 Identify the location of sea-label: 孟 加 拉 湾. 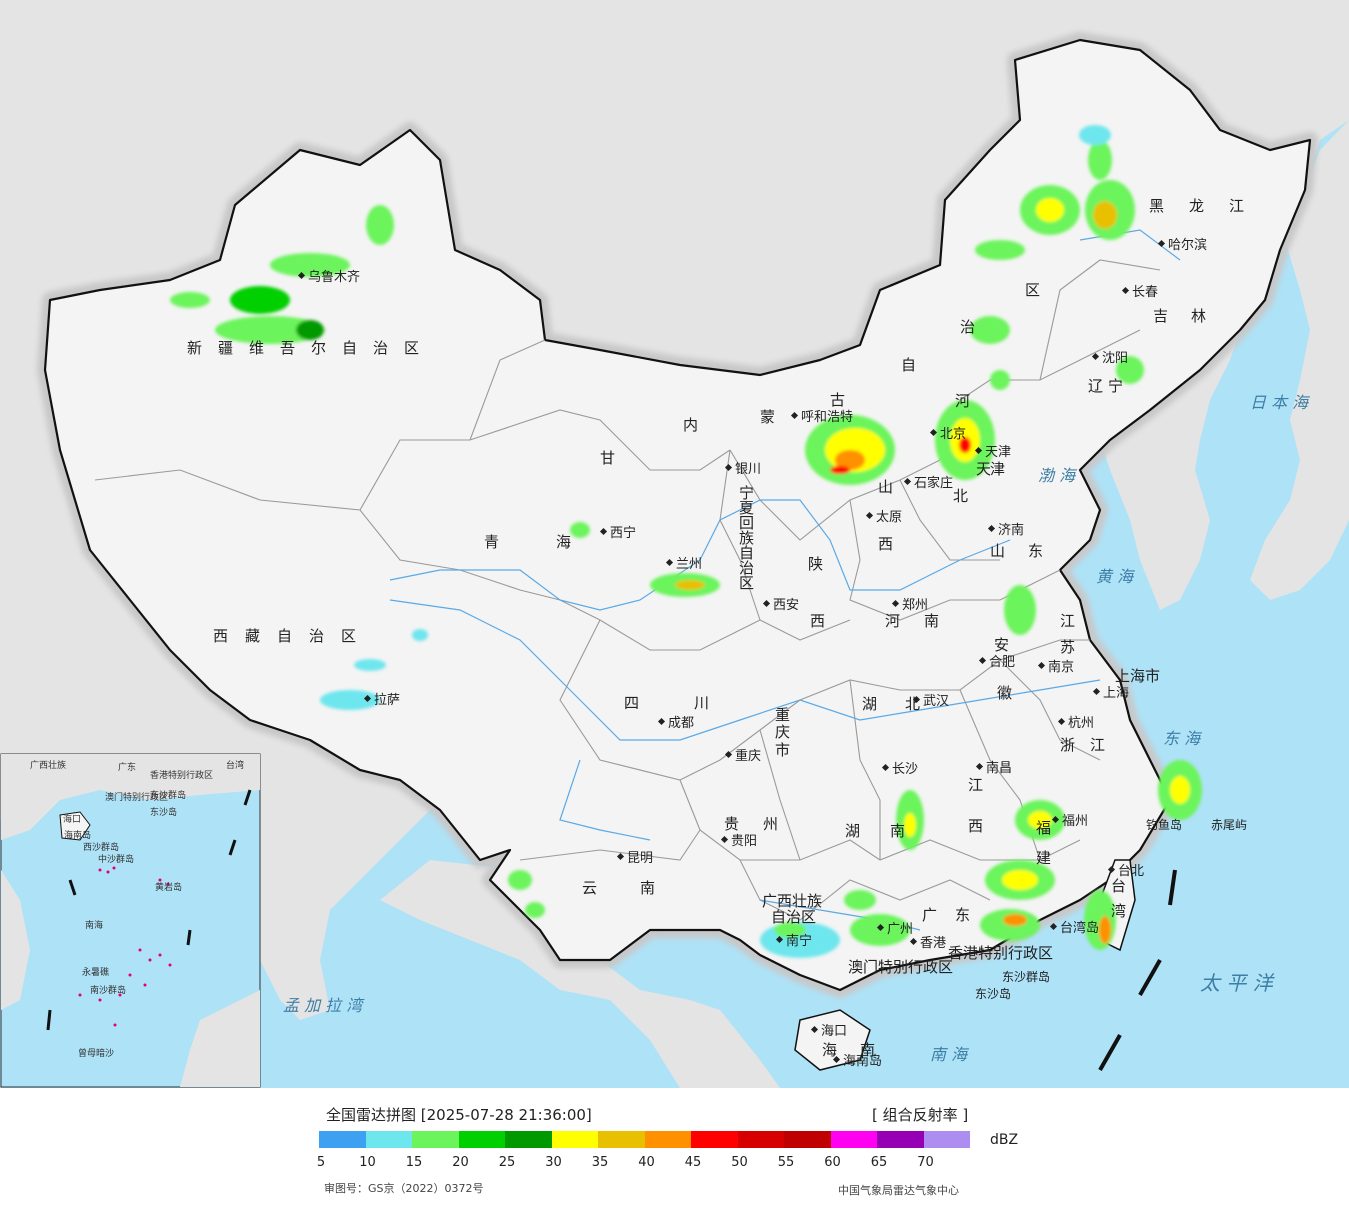
(324, 1005).